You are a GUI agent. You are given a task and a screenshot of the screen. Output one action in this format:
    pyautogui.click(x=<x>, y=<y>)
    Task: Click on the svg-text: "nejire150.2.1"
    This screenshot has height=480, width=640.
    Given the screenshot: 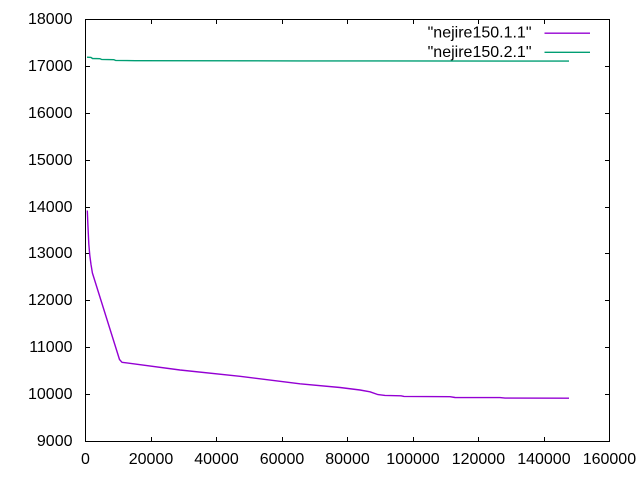 What is the action you would take?
    pyautogui.click(x=480, y=52)
    